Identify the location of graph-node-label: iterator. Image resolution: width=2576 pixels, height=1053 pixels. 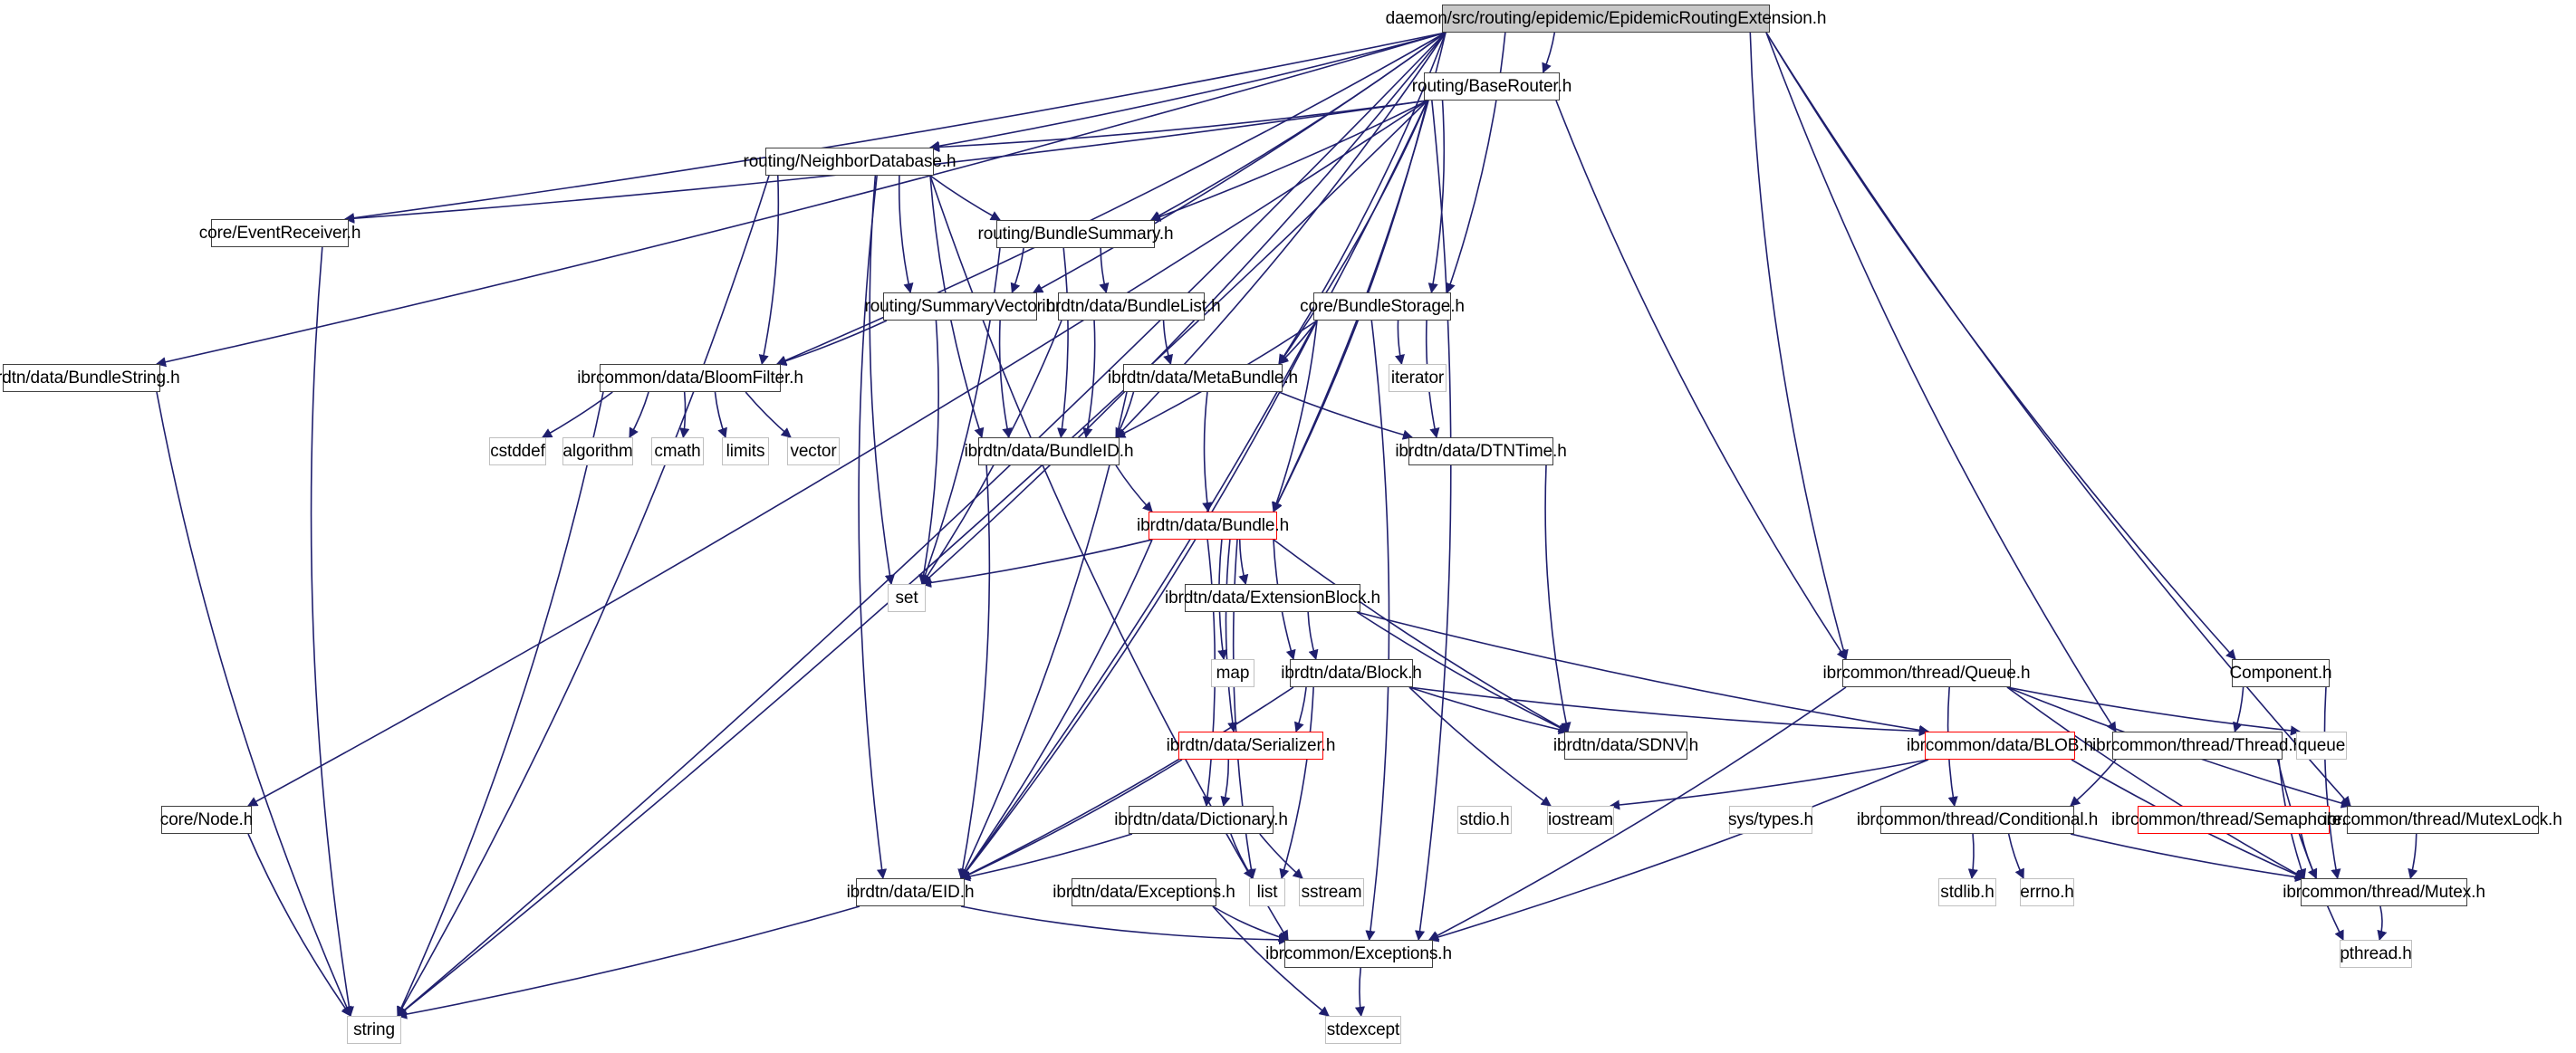
(1417, 378).